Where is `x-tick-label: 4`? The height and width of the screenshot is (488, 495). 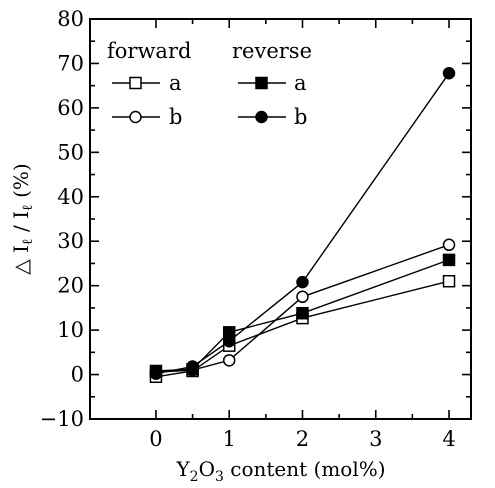
x-tick-label: 4 is located at coordinates (448, 439).